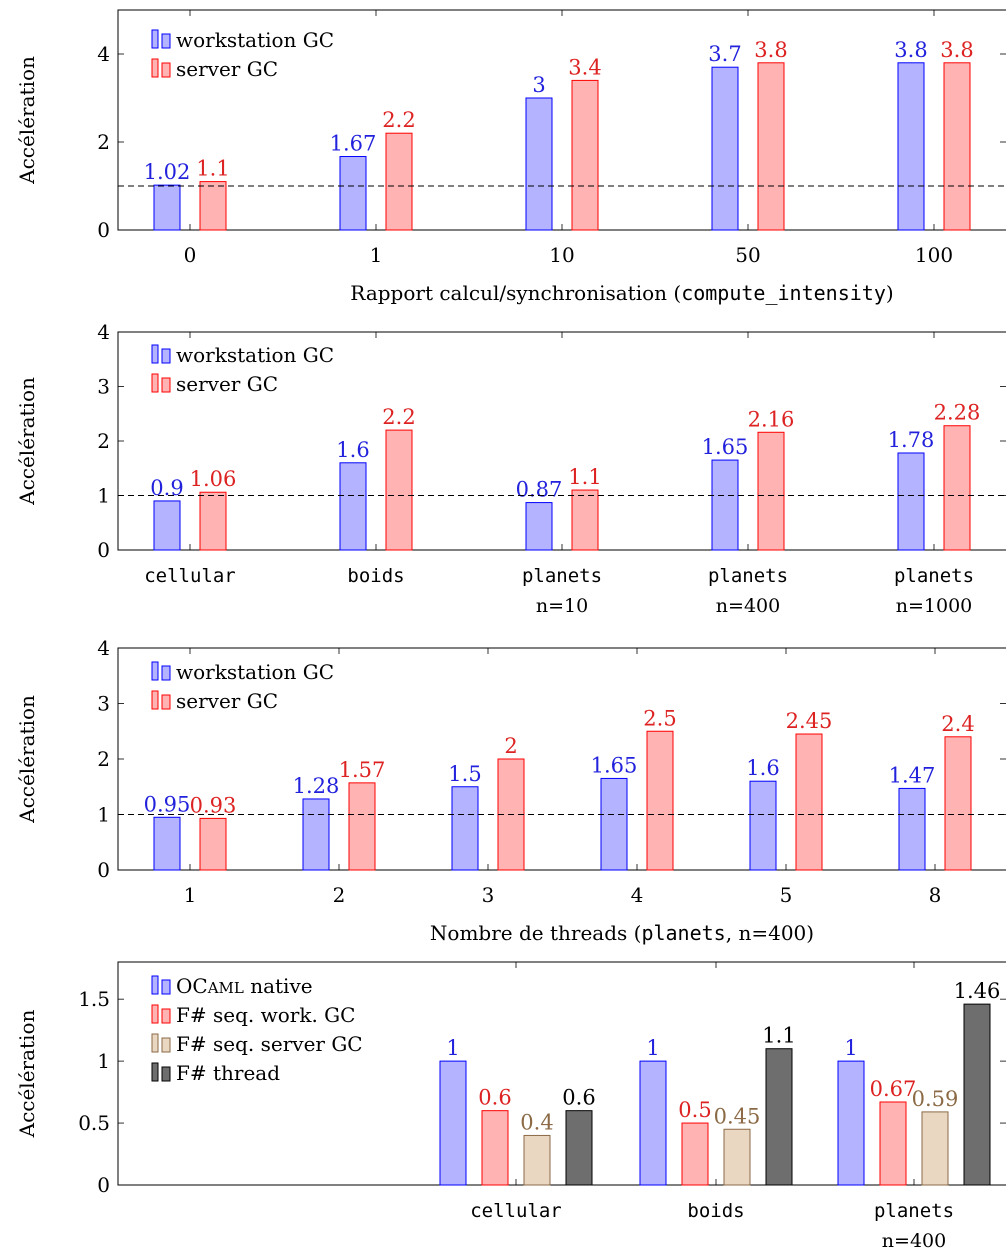 The width and height of the screenshot is (1006, 1256). Describe the element at coordinates (94, 1123) in the screenshot. I see `y-tick-label: 0.5` at that location.